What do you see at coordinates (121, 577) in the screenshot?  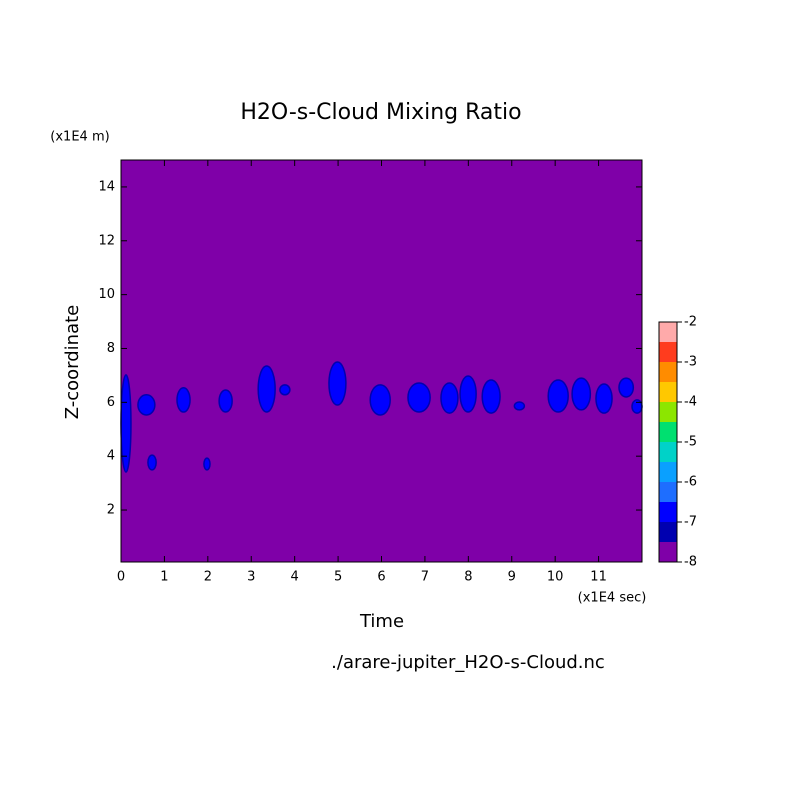 I see `x-tick-label: 0` at bounding box center [121, 577].